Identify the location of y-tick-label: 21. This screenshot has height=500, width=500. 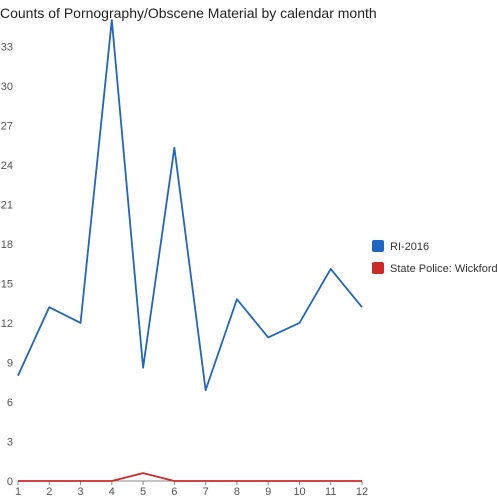
(7, 205).